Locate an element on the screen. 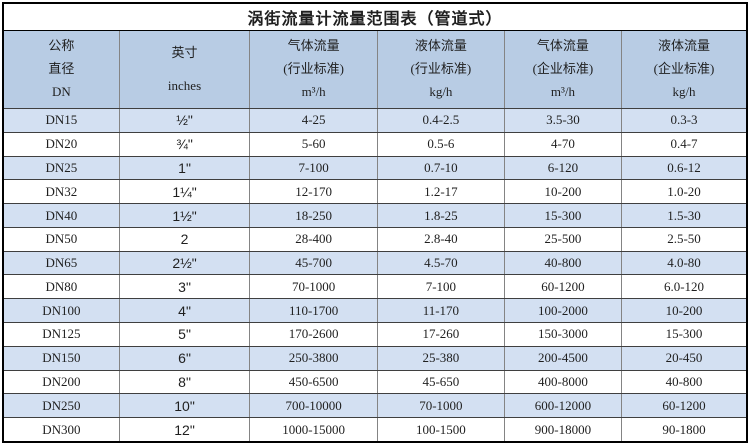 This screenshot has width=750, height=445. liquid-enterprise-cell: 15-300 is located at coordinates (684, 334).